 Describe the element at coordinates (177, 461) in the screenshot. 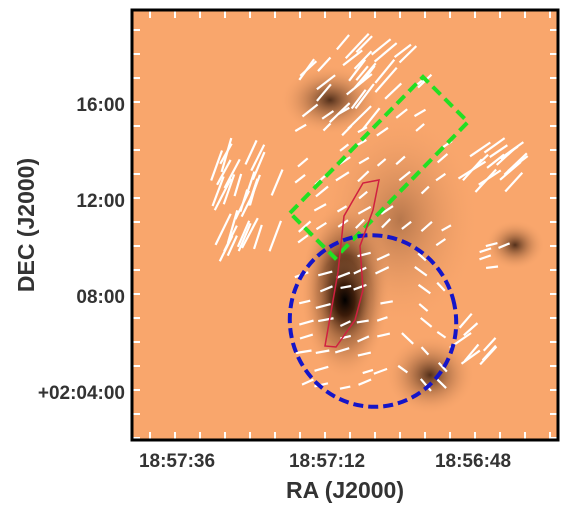

I see `x-tick-label: 18:57:36` at that location.